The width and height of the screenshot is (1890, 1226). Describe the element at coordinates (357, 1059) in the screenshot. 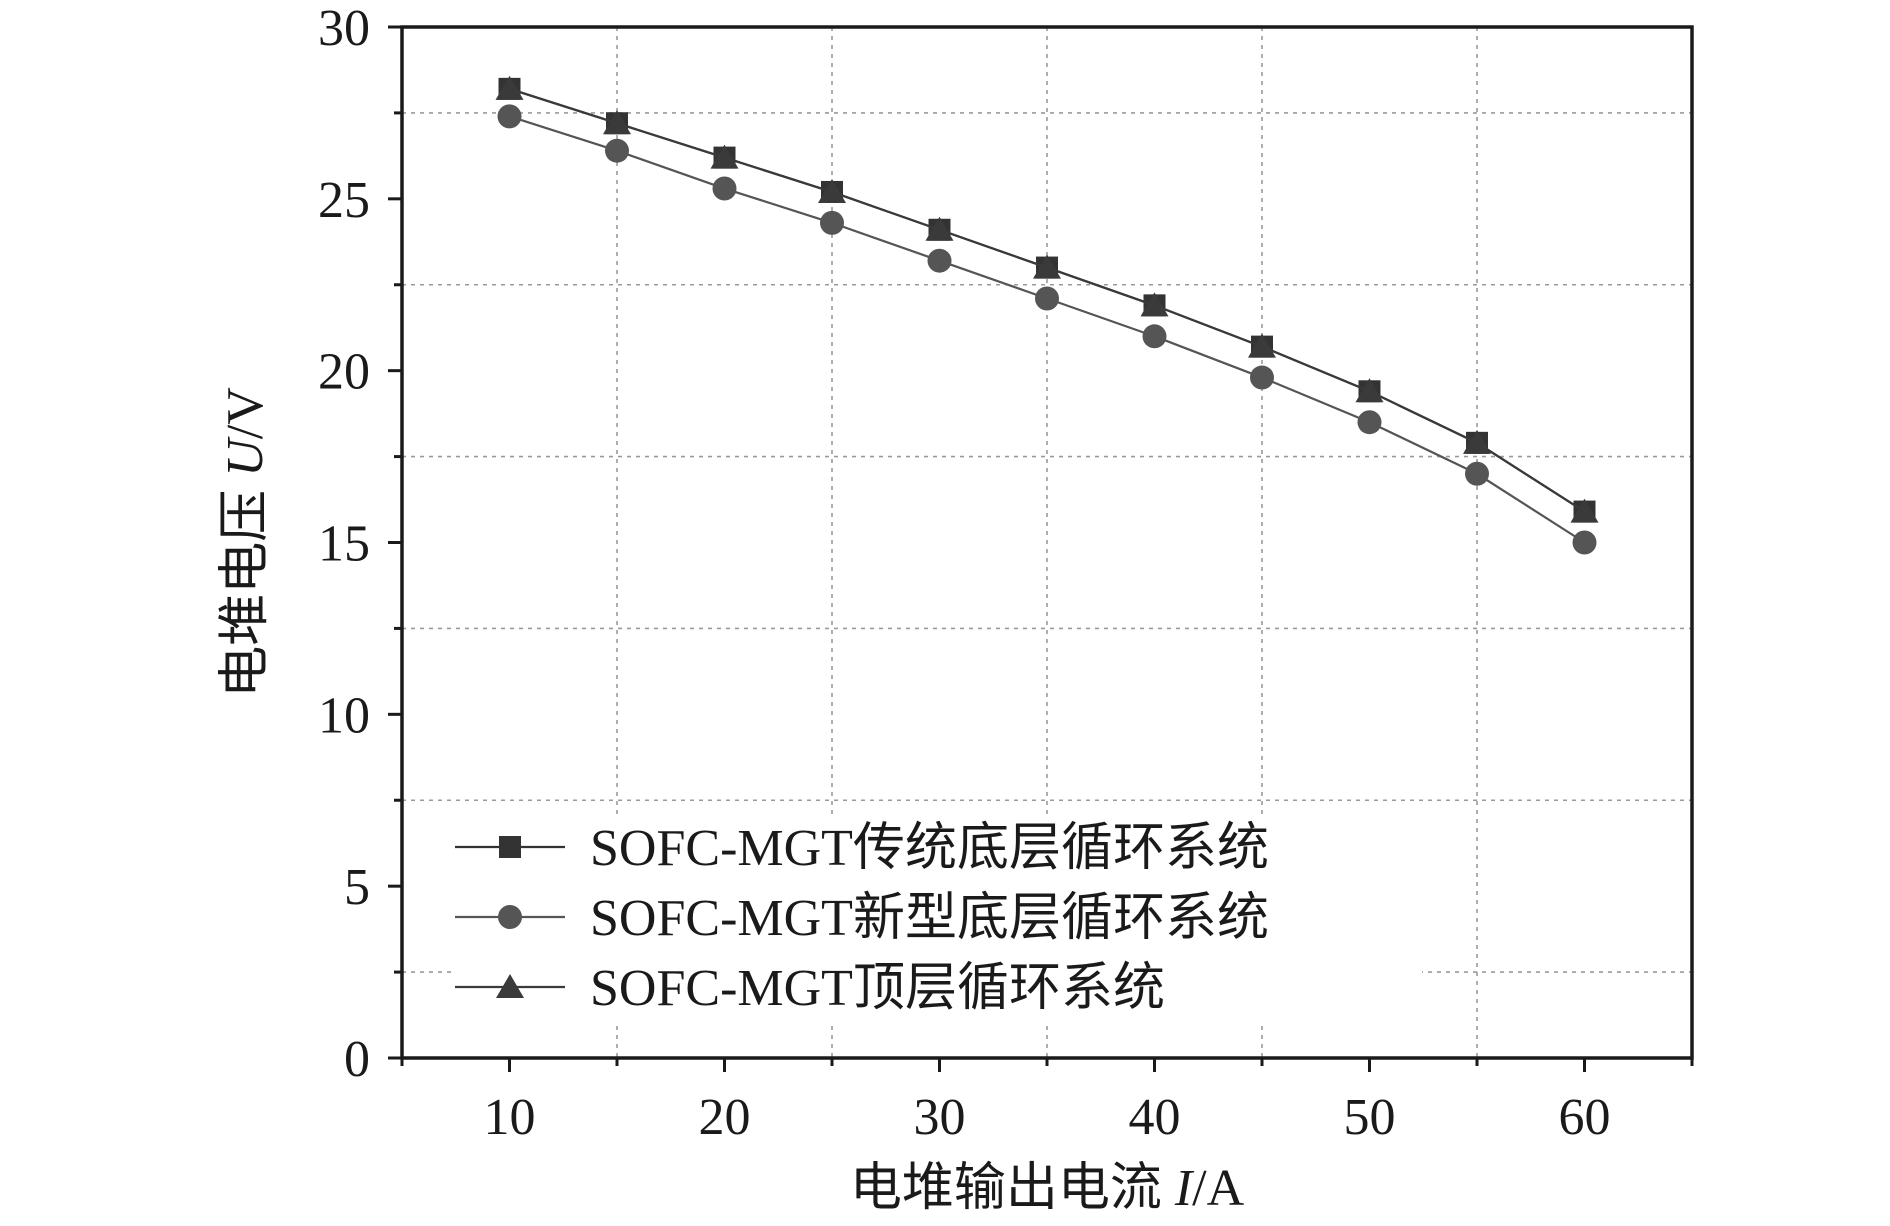

I see `y-tick-label: 0` at that location.